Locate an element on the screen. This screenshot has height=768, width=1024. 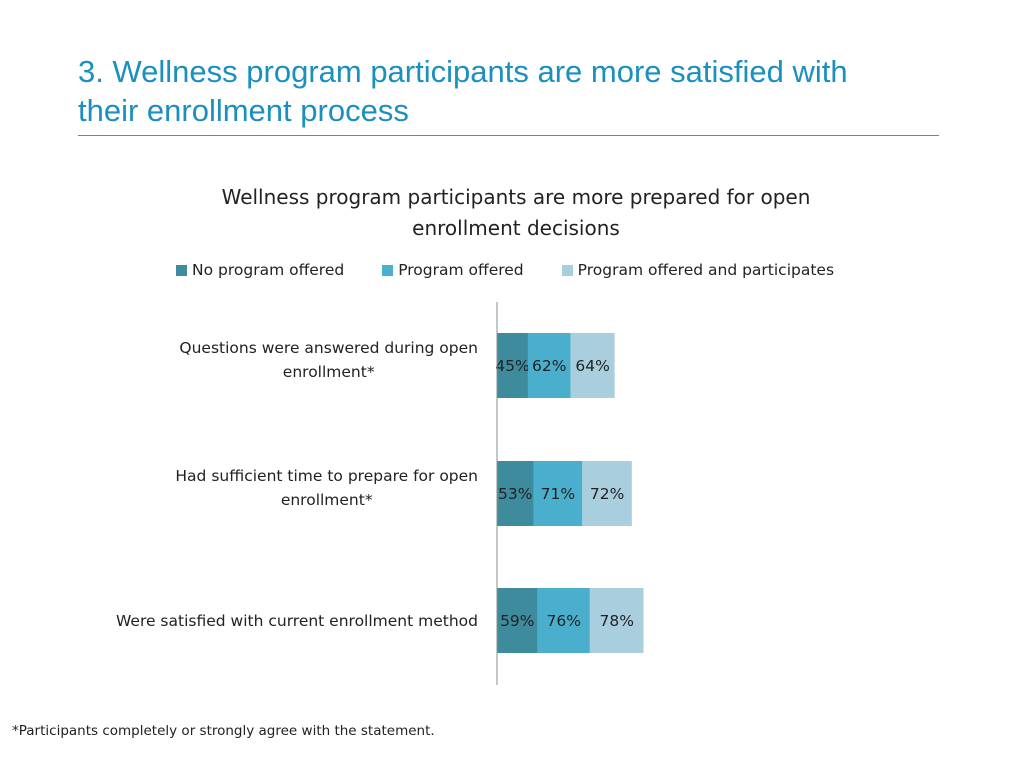
data-label-c2-s1: 76% is located at coordinates (564, 621).